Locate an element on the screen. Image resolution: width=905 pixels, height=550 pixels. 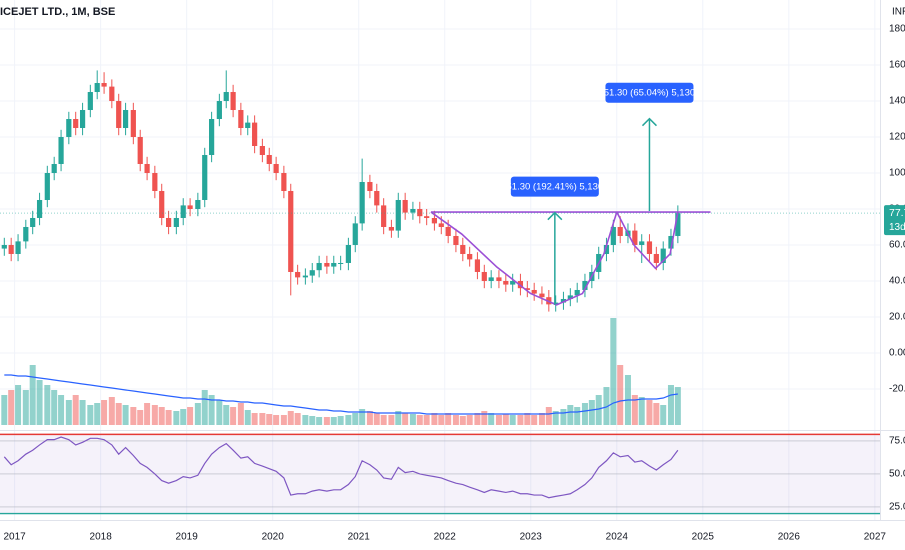
handle-curve is located at coordinates (647, 240).